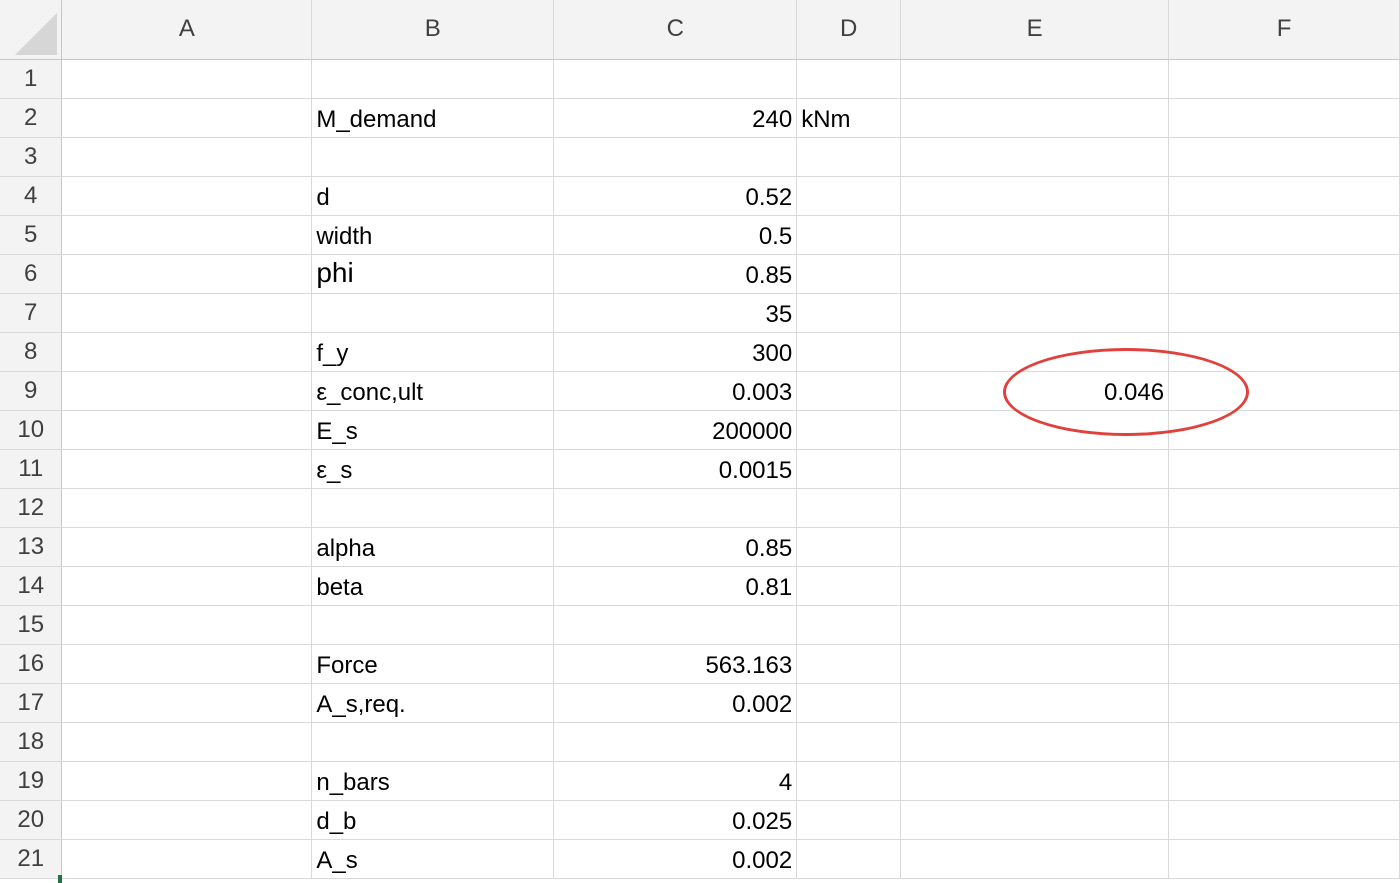 The width and height of the screenshot is (1400, 883). What do you see at coordinates (187, 391) in the screenshot?
I see `cell-a9` at bounding box center [187, 391].